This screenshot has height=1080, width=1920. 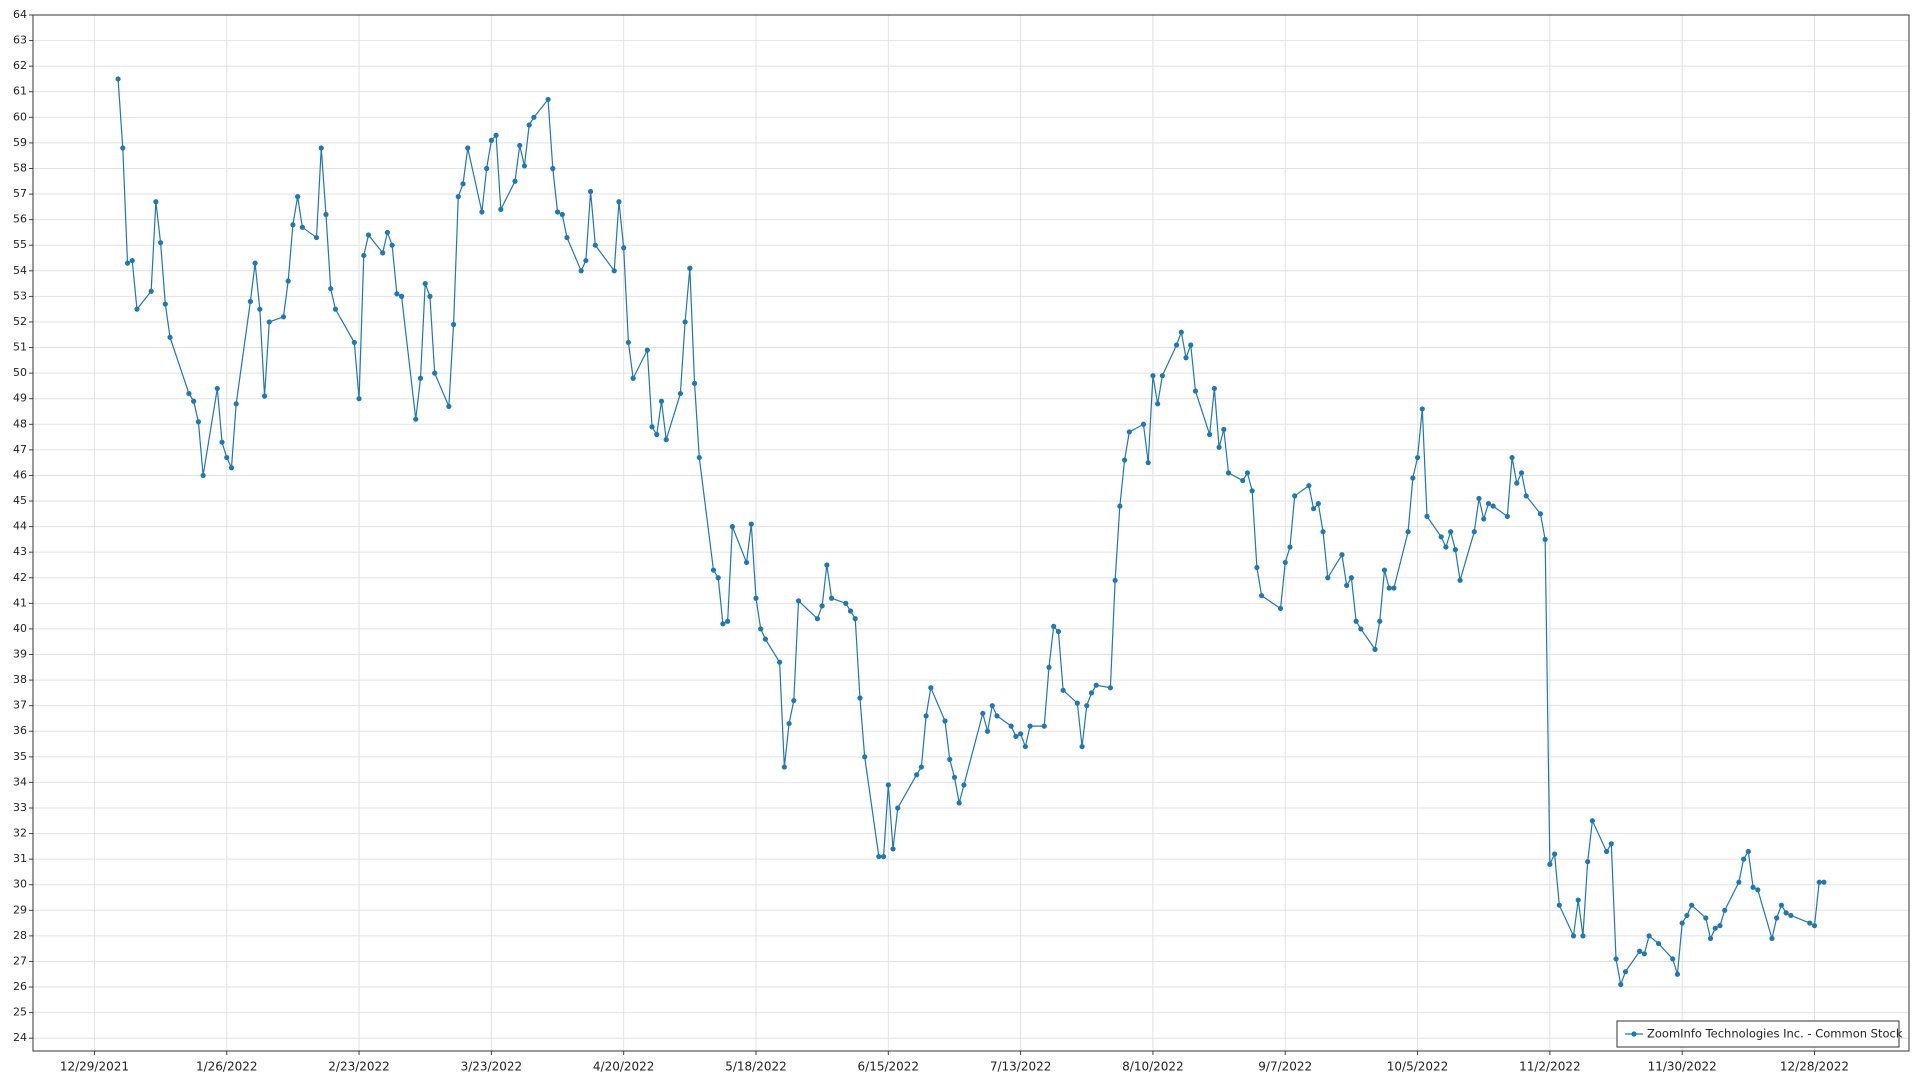 What do you see at coordinates (20, 219) in the screenshot?
I see `y-tick-label: 56` at bounding box center [20, 219].